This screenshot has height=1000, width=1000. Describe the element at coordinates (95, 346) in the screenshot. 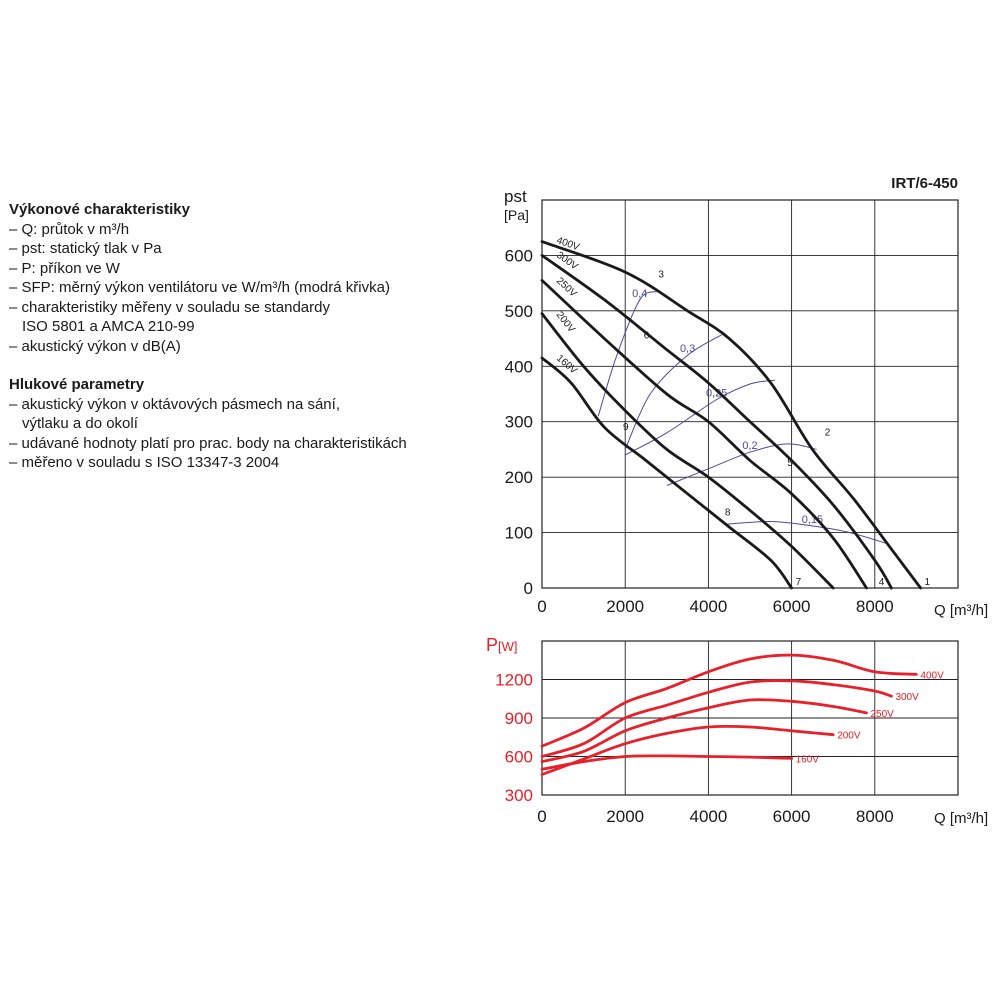

I see `notes-item: – akustický výkon v dB(A)` at that location.